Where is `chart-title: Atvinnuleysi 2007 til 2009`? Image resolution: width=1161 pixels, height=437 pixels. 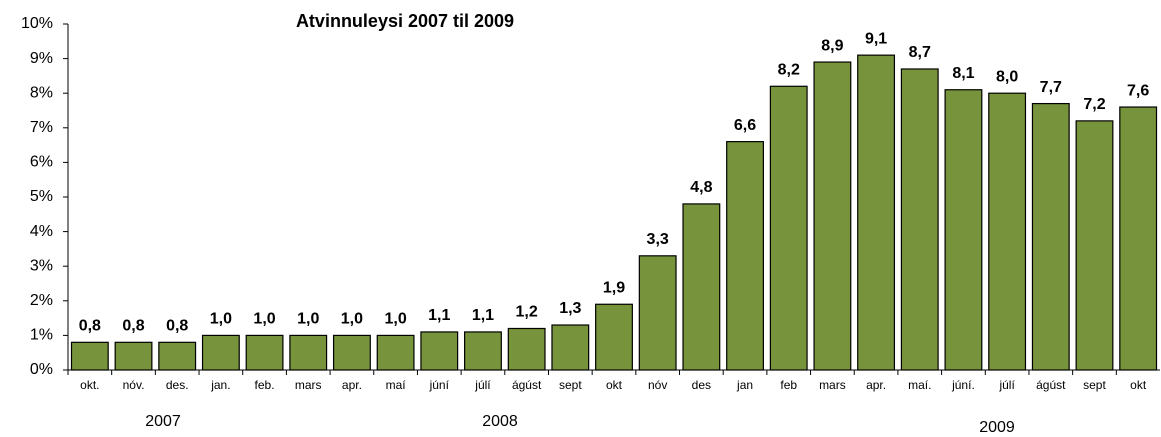 chart-title: Atvinnuleysi 2007 til 2009 is located at coordinates (405, 21).